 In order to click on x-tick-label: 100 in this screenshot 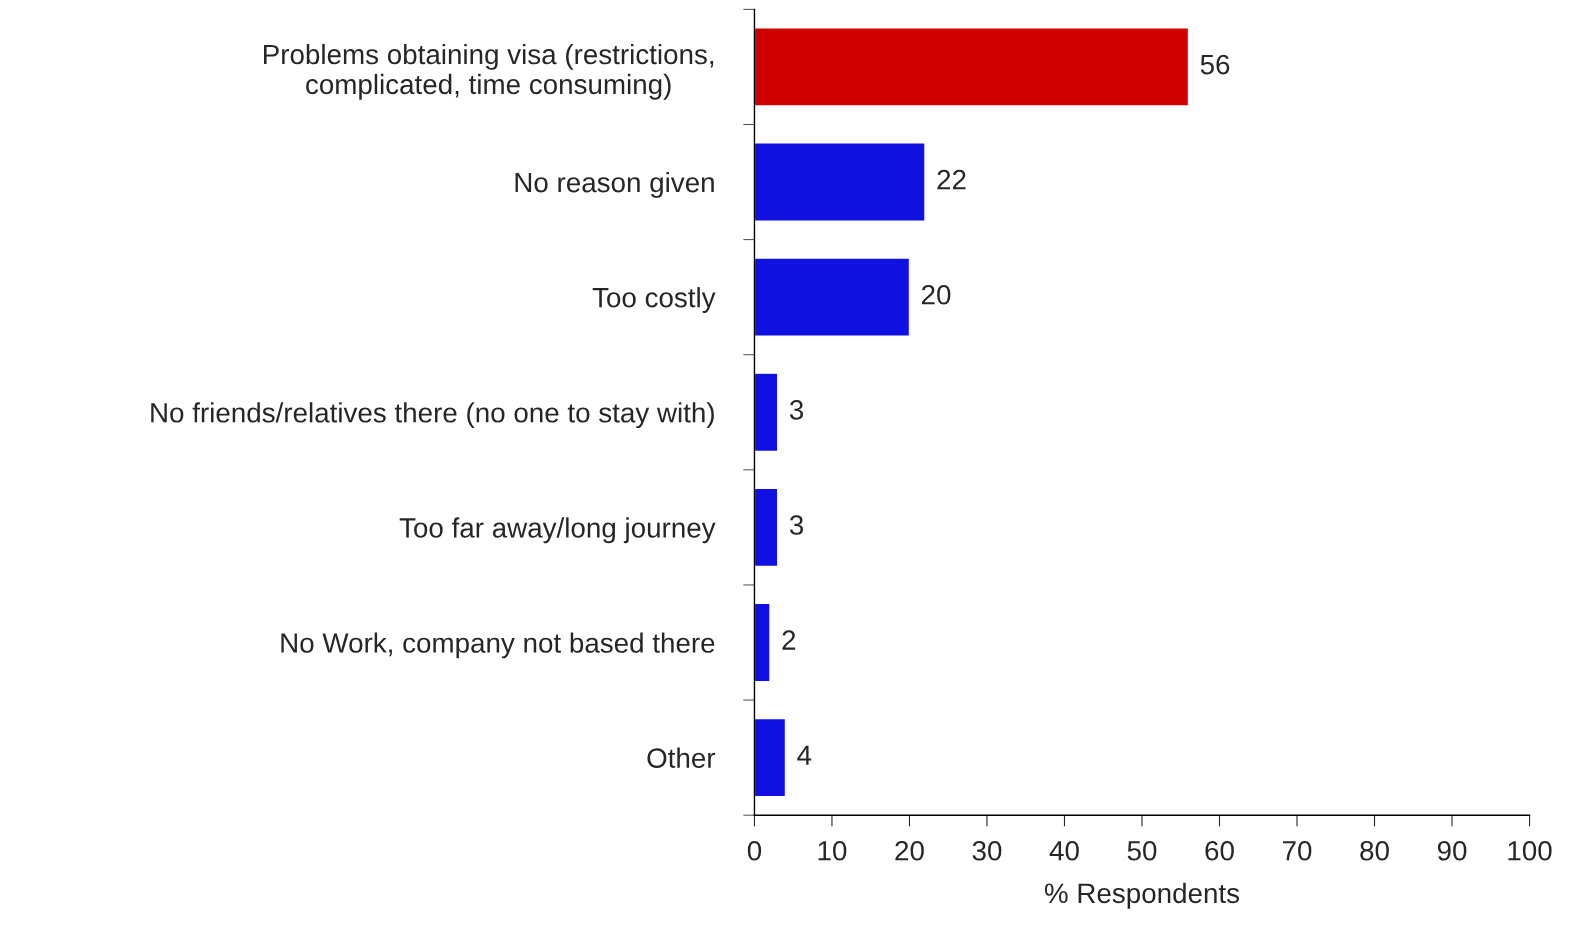, I will do `click(1530, 850)`.